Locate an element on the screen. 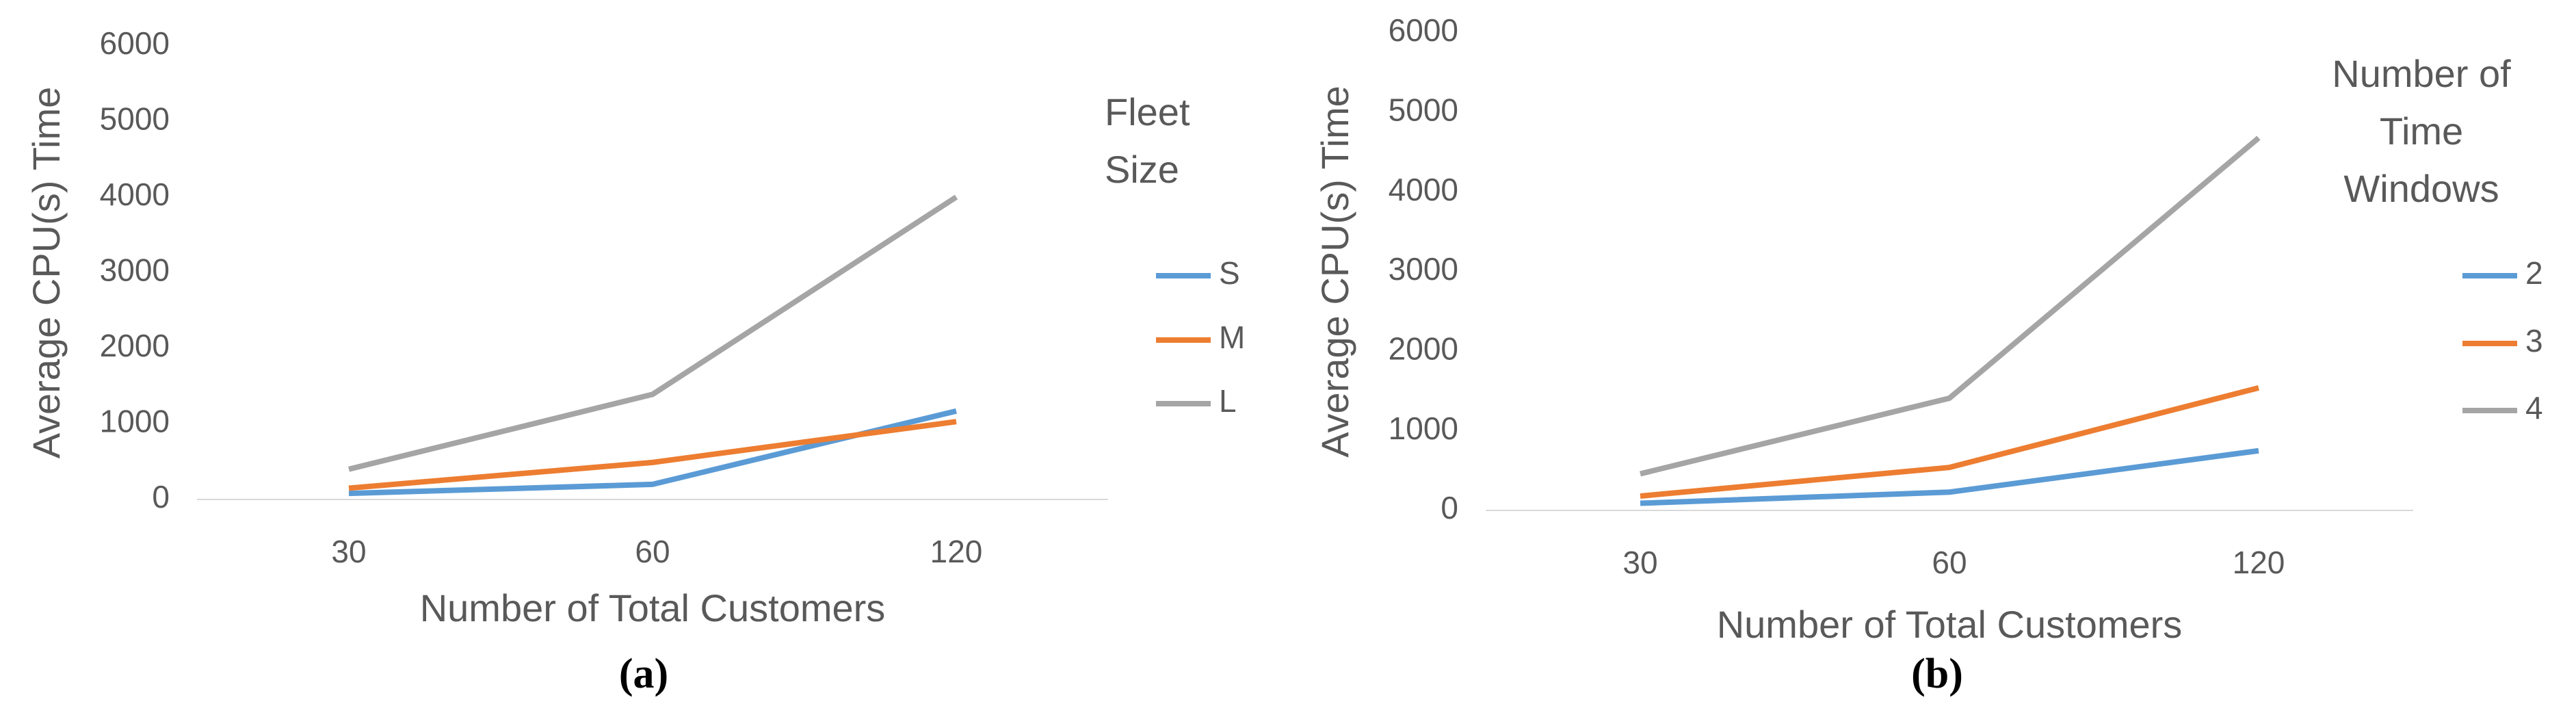 This screenshot has height=728, width=2576. legend-label: L is located at coordinates (1228, 401).